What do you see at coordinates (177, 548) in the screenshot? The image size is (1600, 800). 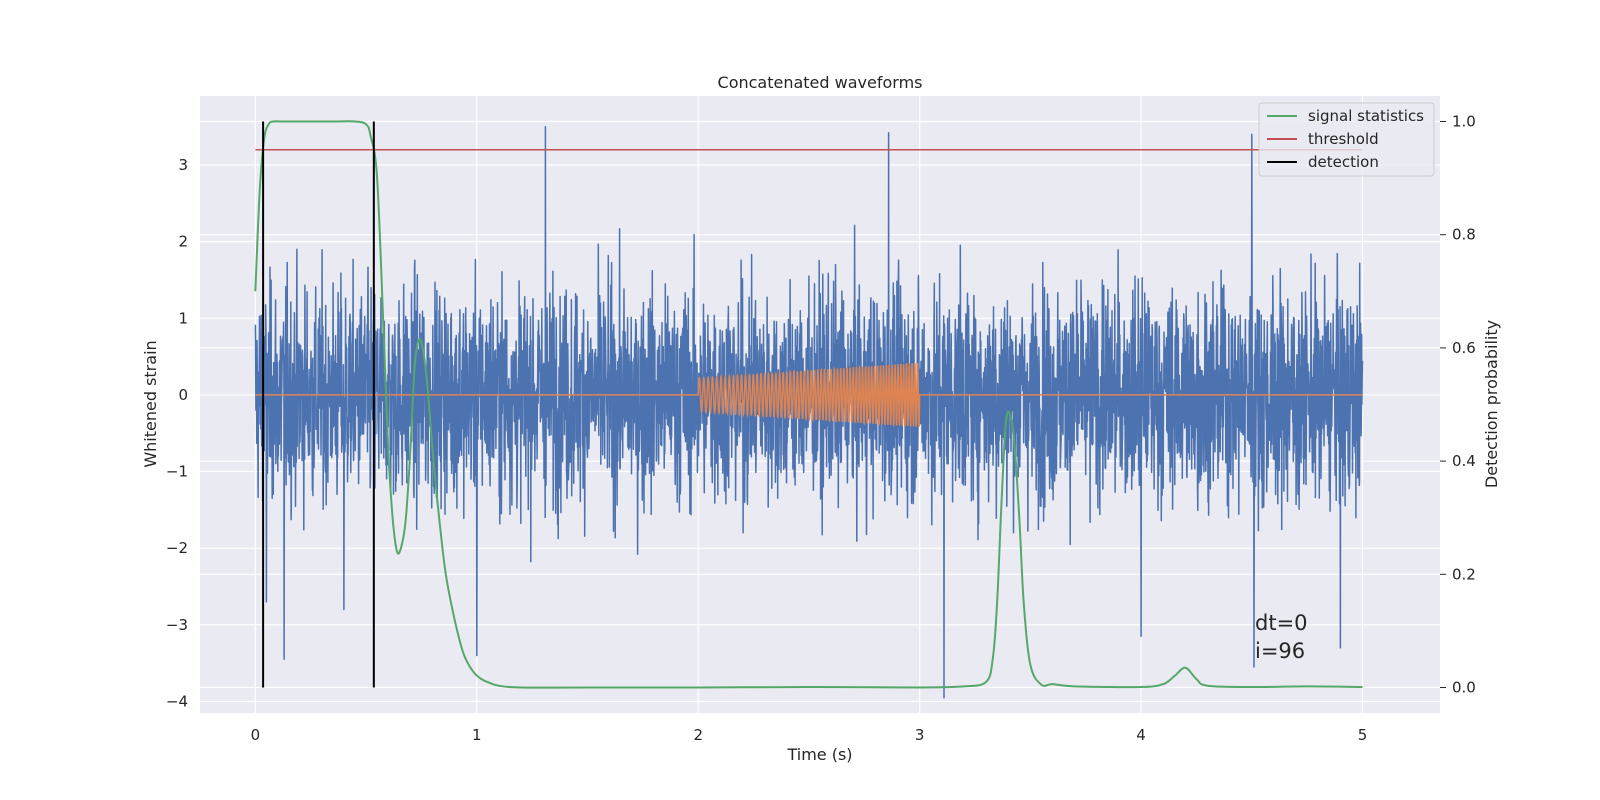 I see `y-tick-label-2: −2` at bounding box center [177, 548].